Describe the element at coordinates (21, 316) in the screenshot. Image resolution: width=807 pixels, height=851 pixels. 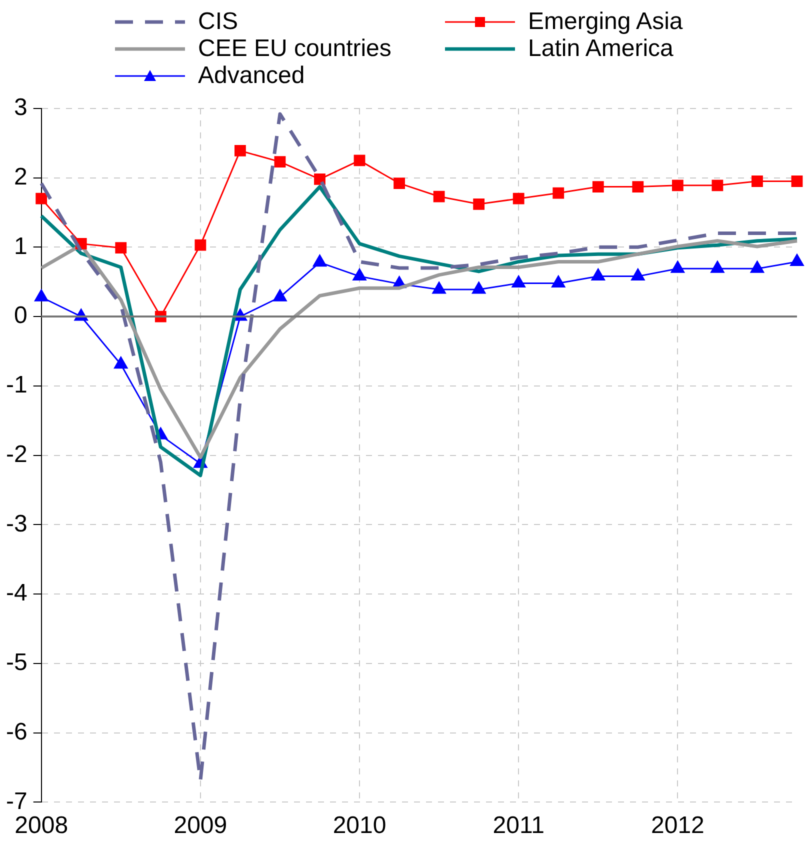
I see `y-tick-label: 0` at that location.